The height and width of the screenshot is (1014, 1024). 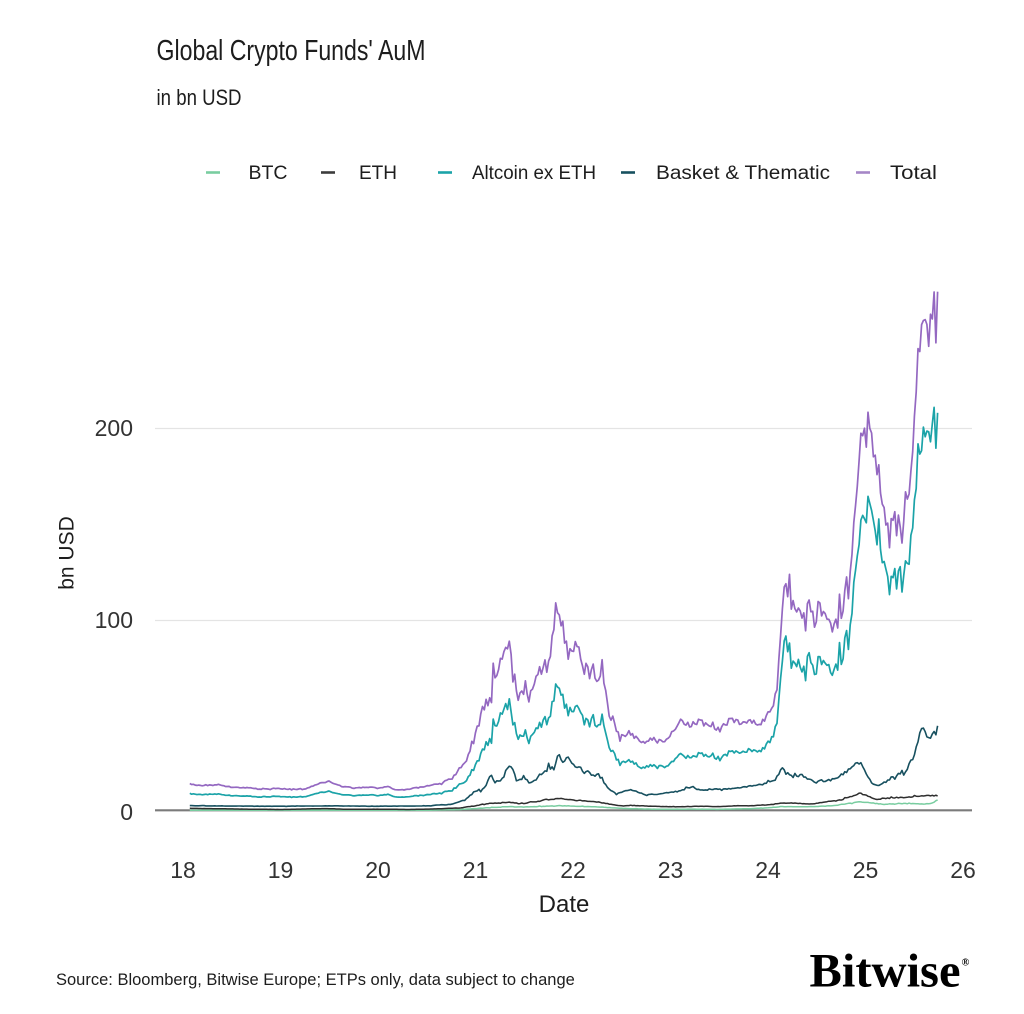 What do you see at coordinates (866, 870) in the screenshot?
I see `svg-text: 25` at bounding box center [866, 870].